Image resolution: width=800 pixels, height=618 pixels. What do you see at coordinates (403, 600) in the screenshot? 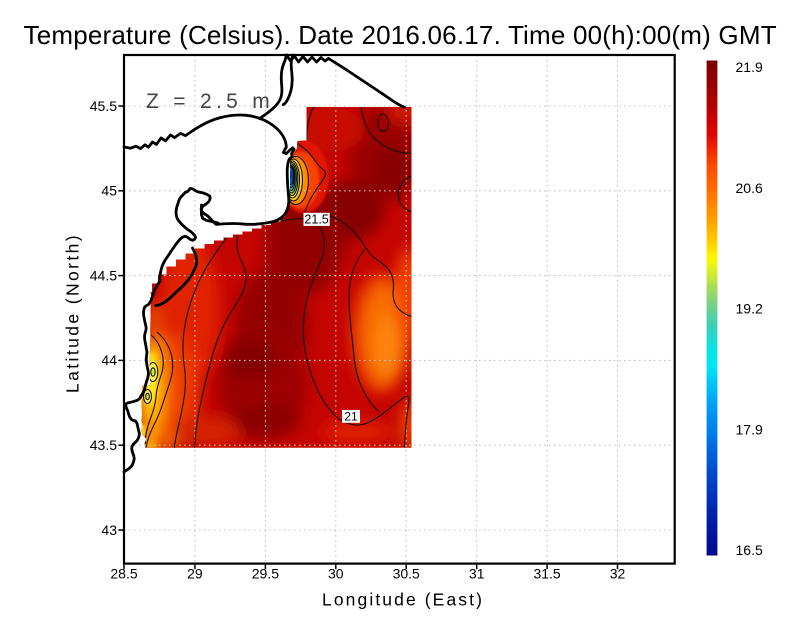
I see `svg-text: Longitude (East)` at bounding box center [403, 600].